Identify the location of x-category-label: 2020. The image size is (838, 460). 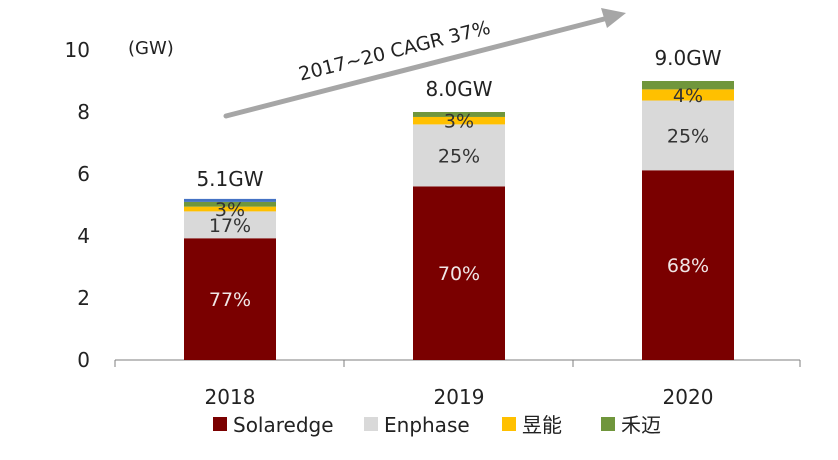
(688, 397).